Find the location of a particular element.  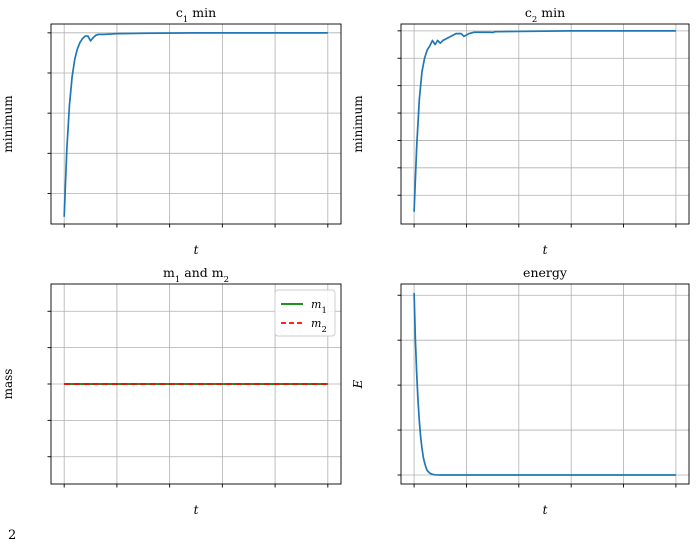

legend: m1​m2​ is located at coordinates (305, 313).